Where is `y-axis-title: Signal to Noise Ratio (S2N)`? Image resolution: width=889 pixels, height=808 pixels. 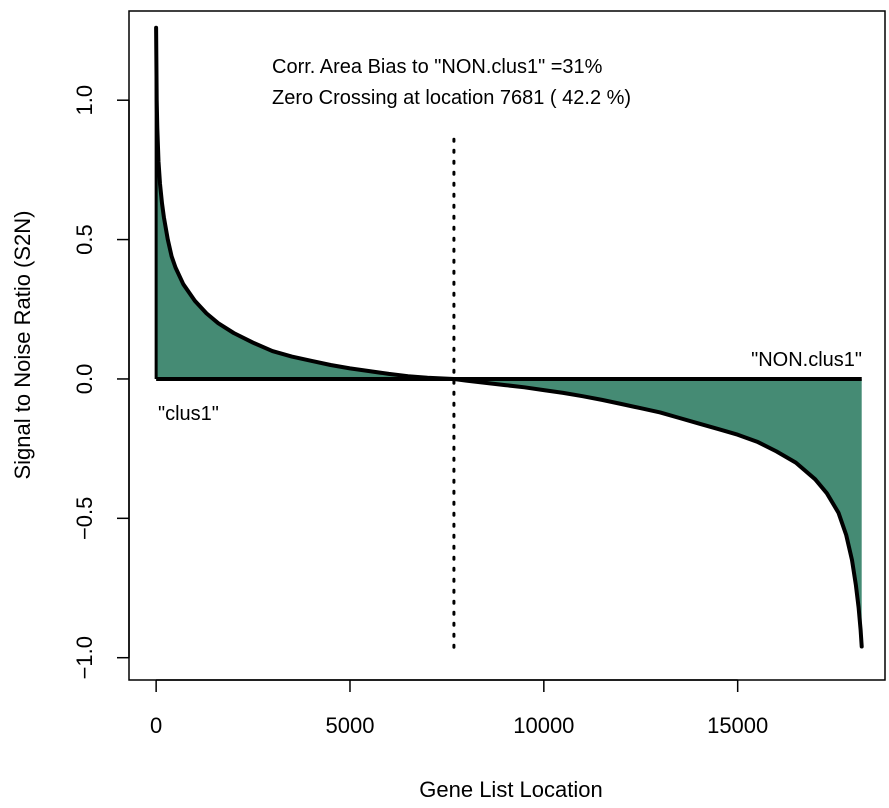
y-axis-title: Signal to Noise Ratio (S2N) is located at coordinates (22, 344).